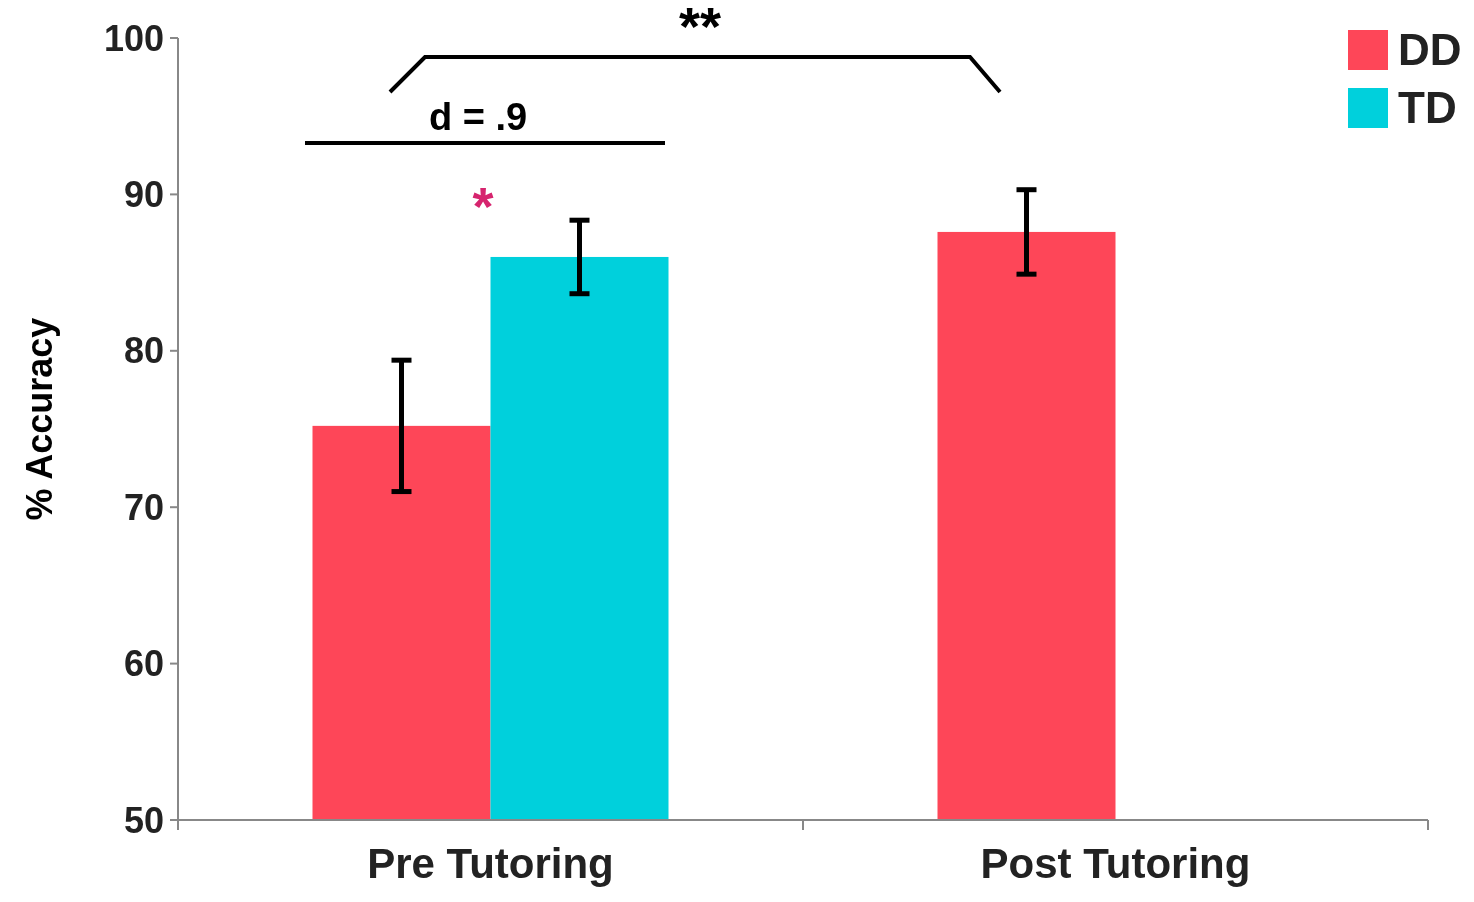  Describe the element at coordinates (143, 507) in the screenshot. I see `y-tick-label: 70` at that location.